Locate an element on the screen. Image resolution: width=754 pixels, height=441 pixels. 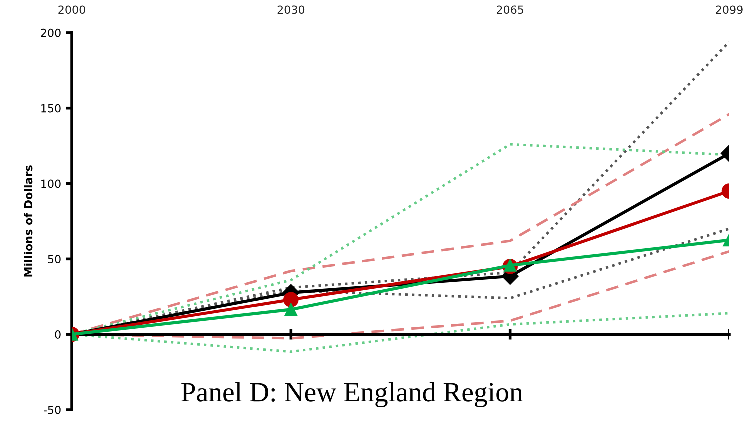
y-tick-label: 150 is located at coordinates (51, 108).